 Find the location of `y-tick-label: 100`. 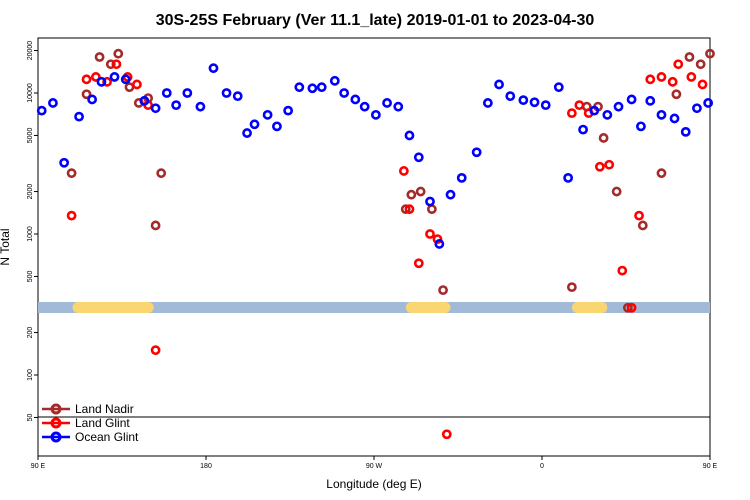

y-tick-label: 100 is located at coordinates (30, 375).